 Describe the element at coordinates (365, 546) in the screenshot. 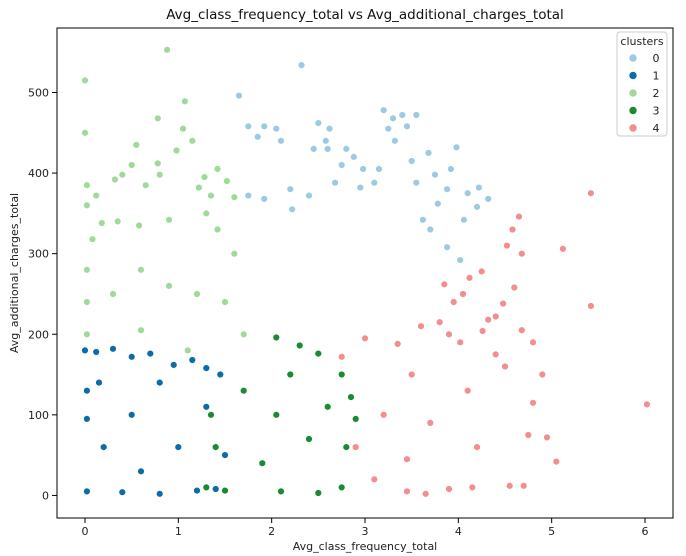

I see `x-axis-label: Avg_class_frequency_total` at that location.